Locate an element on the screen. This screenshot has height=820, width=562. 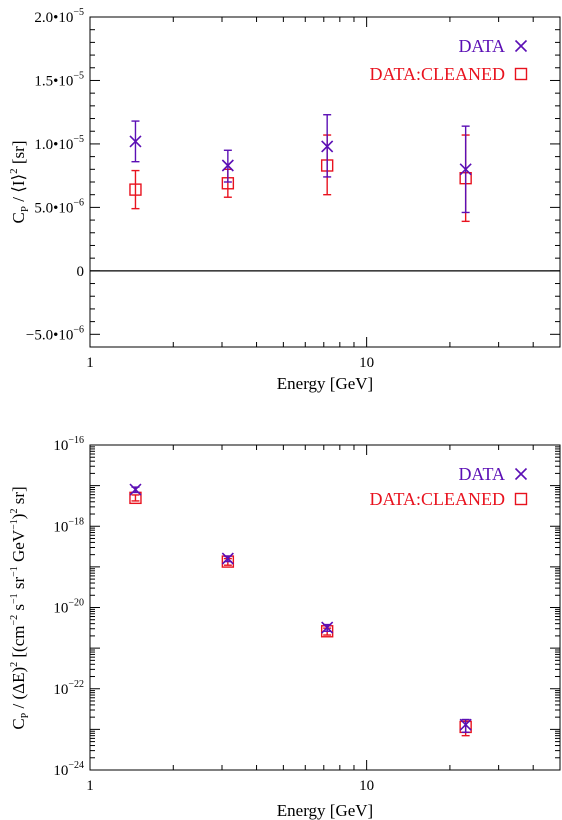
bottom-legend-data-label: DATA is located at coordinates (481, 474).